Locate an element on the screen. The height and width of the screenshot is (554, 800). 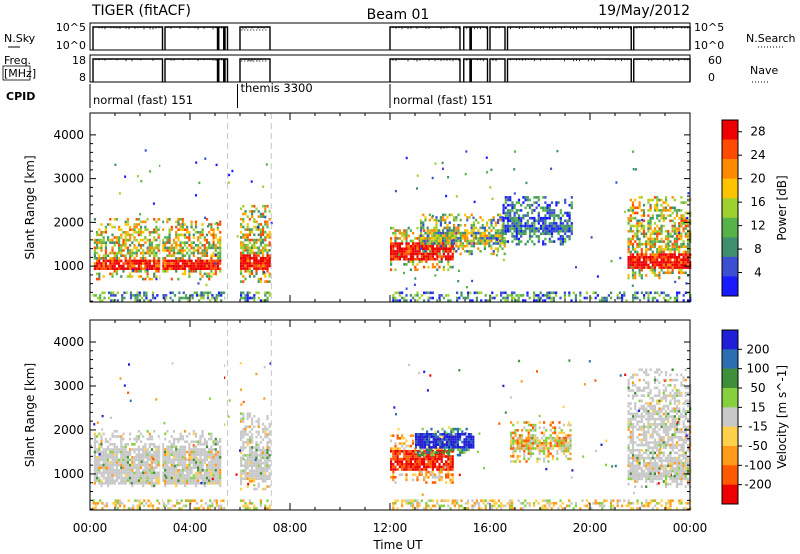
nave-tick-low: 0 is located at coordinates (711, 77).